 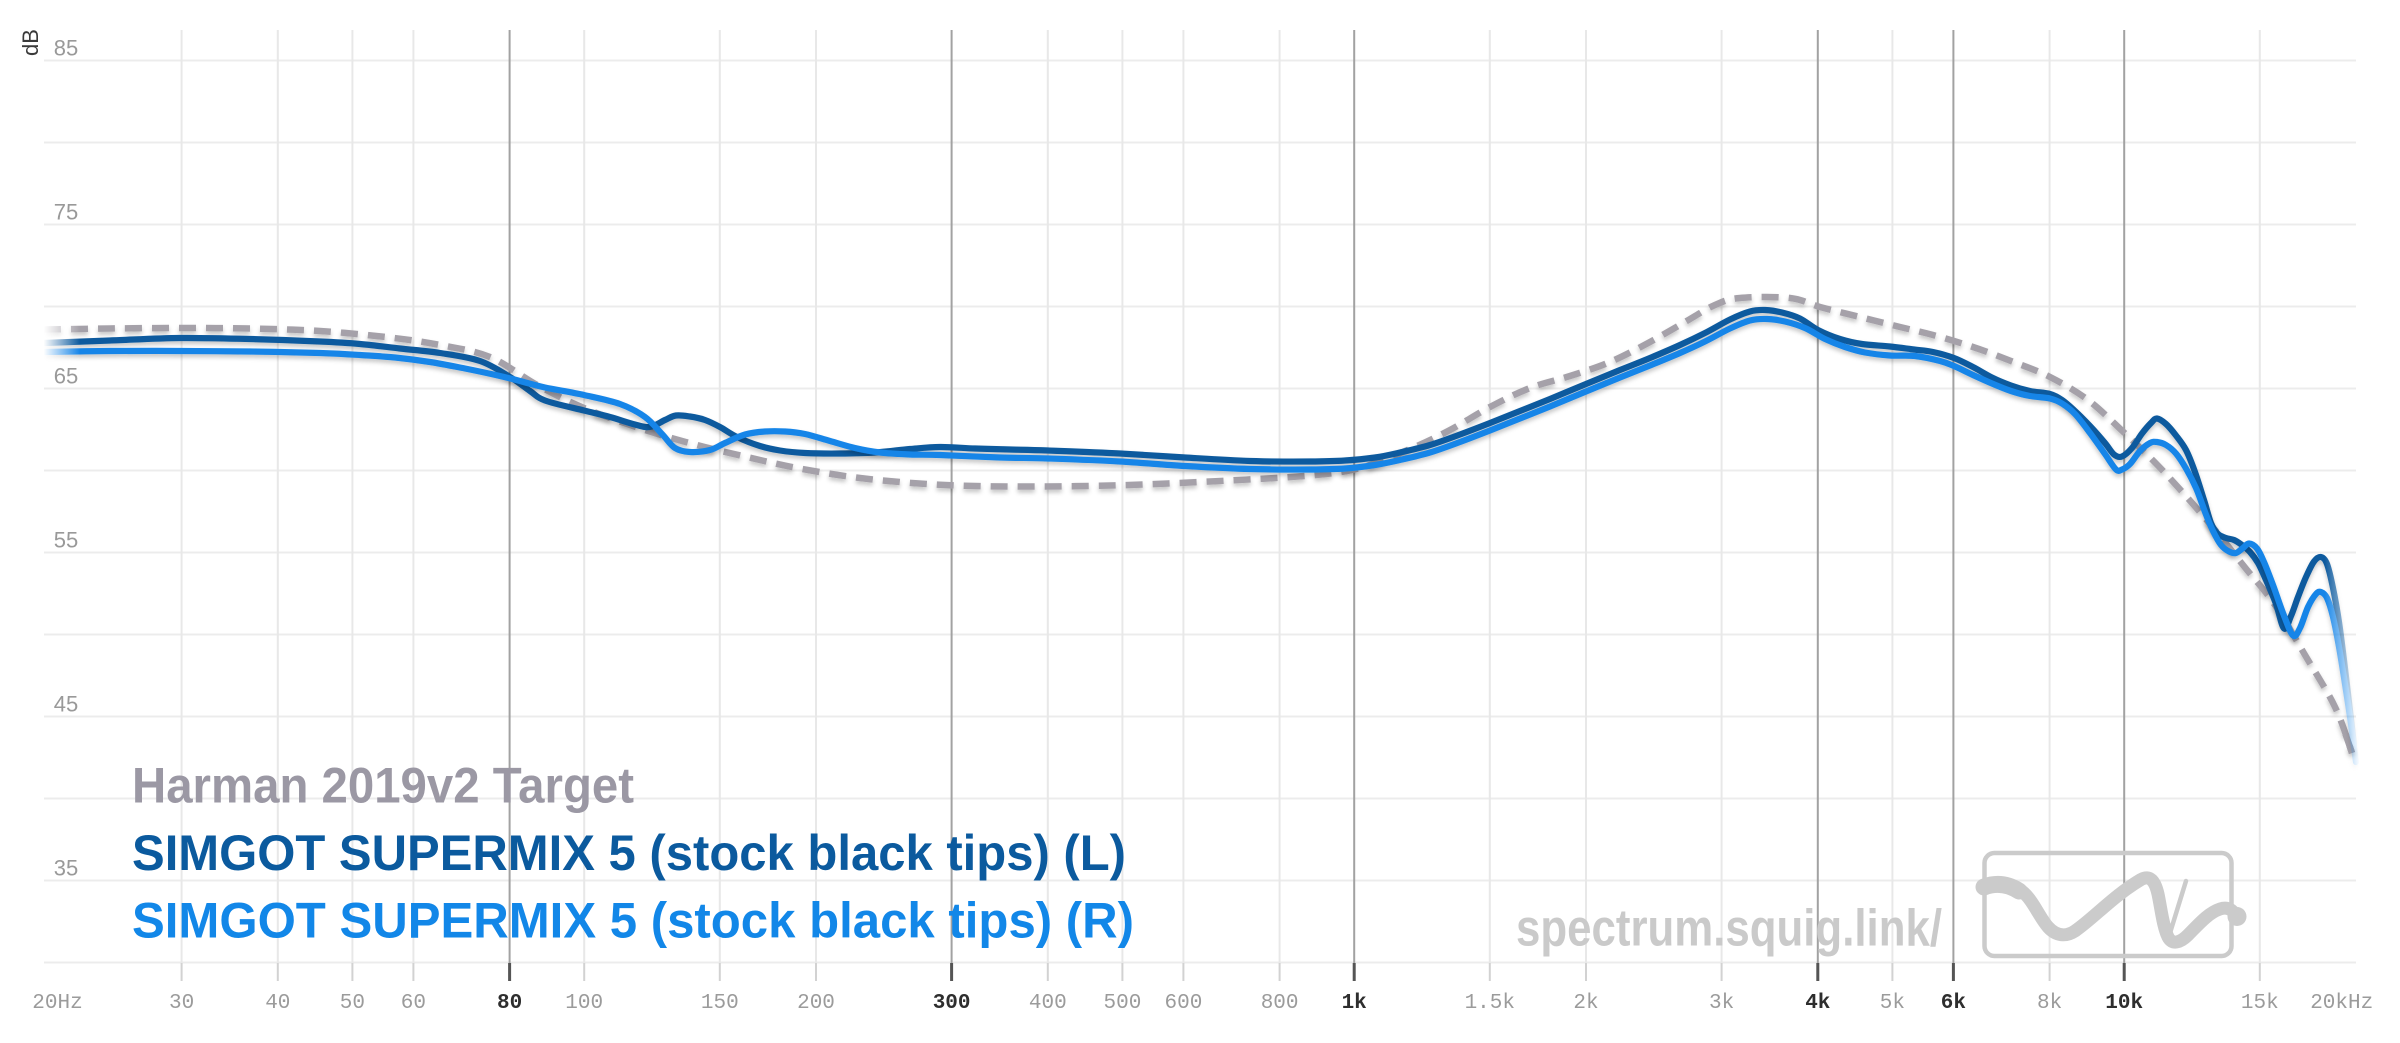 What do you see at coordinates (1122, 1003) in the screenshot?
I see `svg-text: 500` at bounding box center [1122, 1003].